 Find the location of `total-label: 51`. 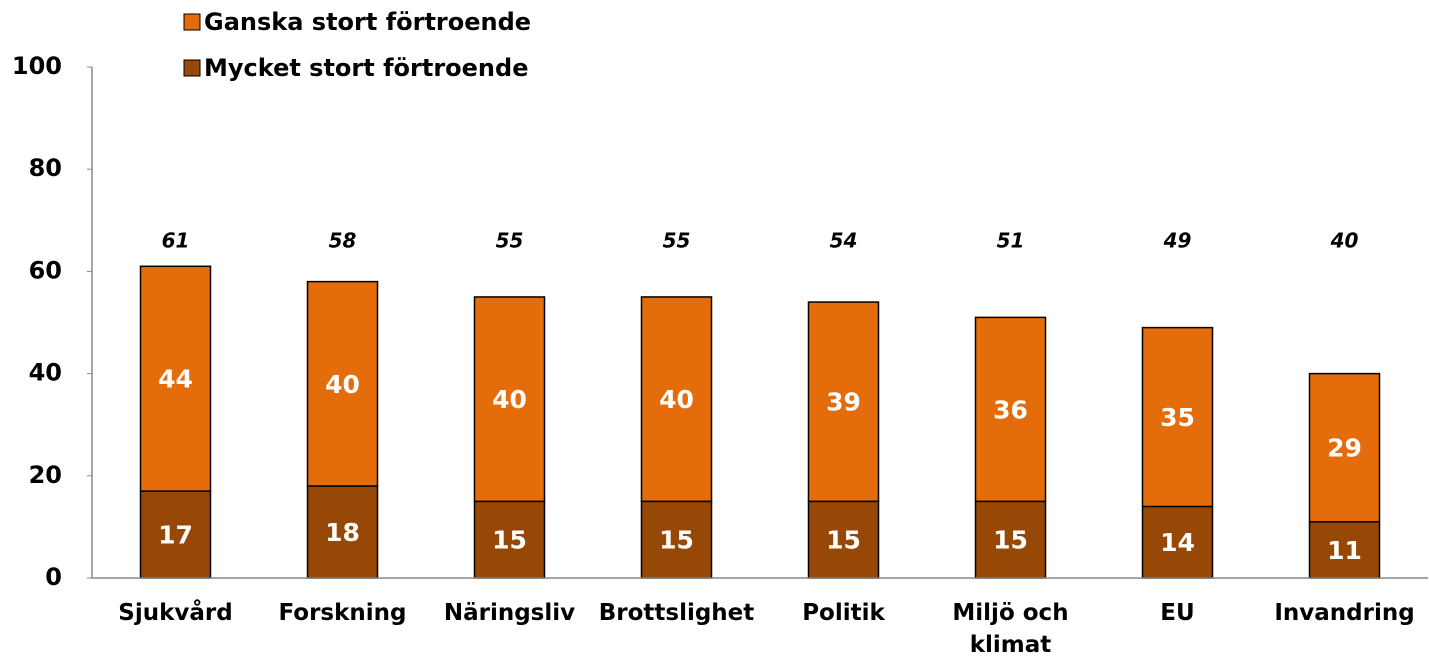

total-label: 51 is located at coordinates (1011, 241).